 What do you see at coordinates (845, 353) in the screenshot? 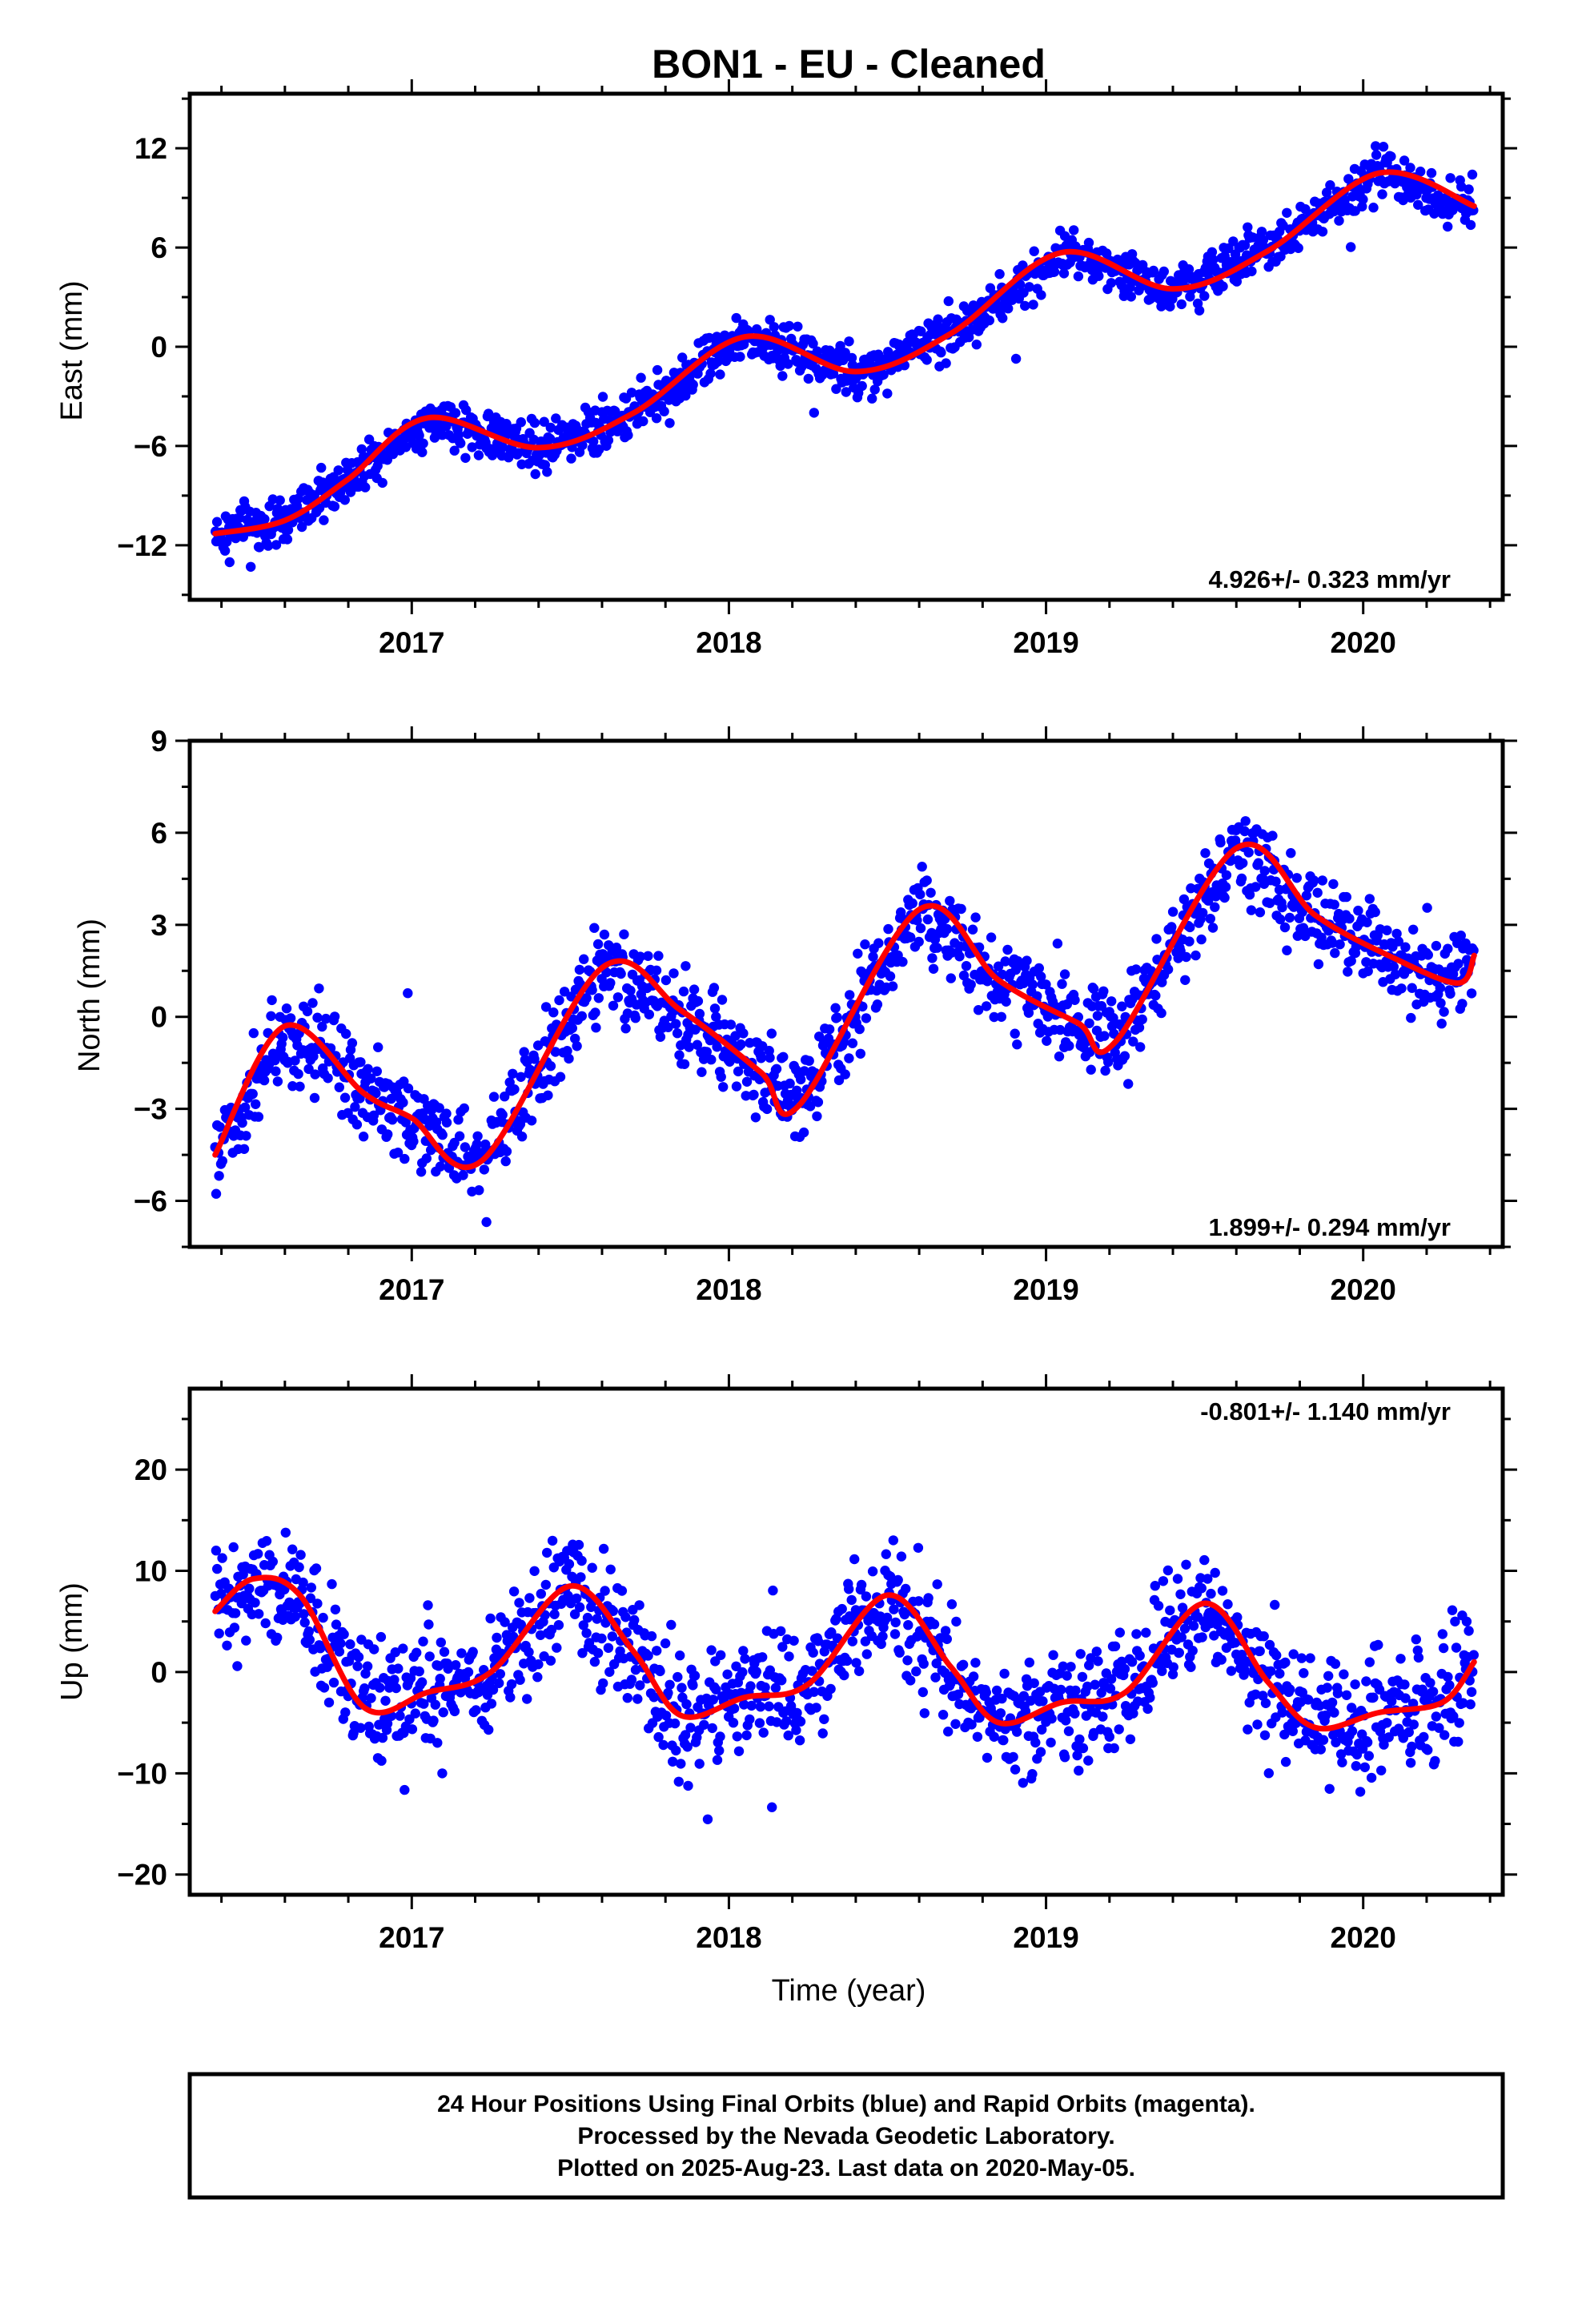
I see `east-fit-line` at bounding box center [845, 353].